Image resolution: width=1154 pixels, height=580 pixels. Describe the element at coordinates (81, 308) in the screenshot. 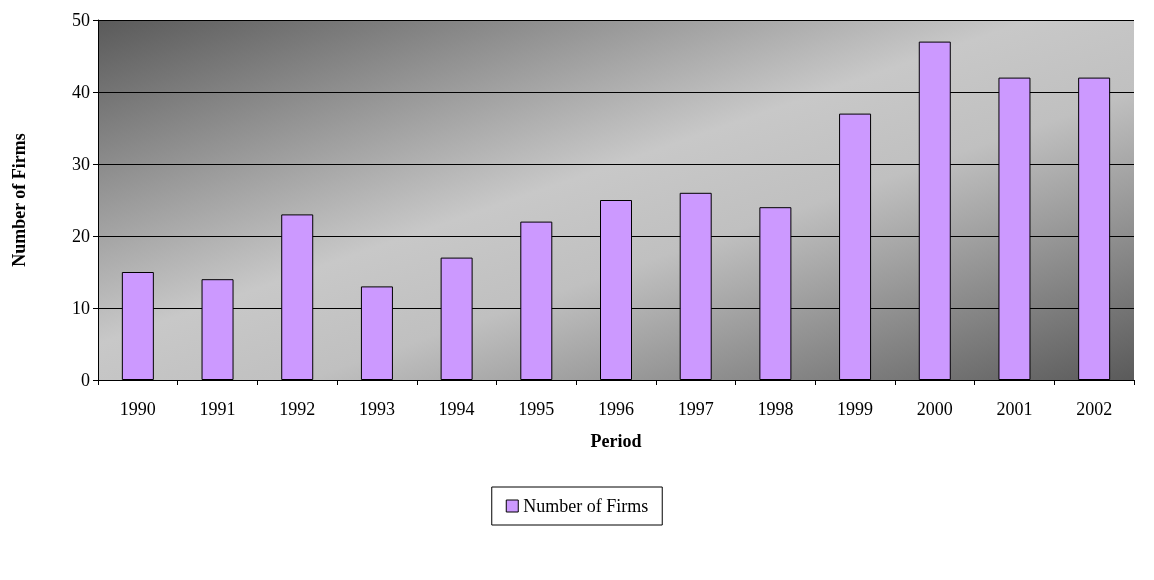

I see `y-tick-label: 10` at that location.